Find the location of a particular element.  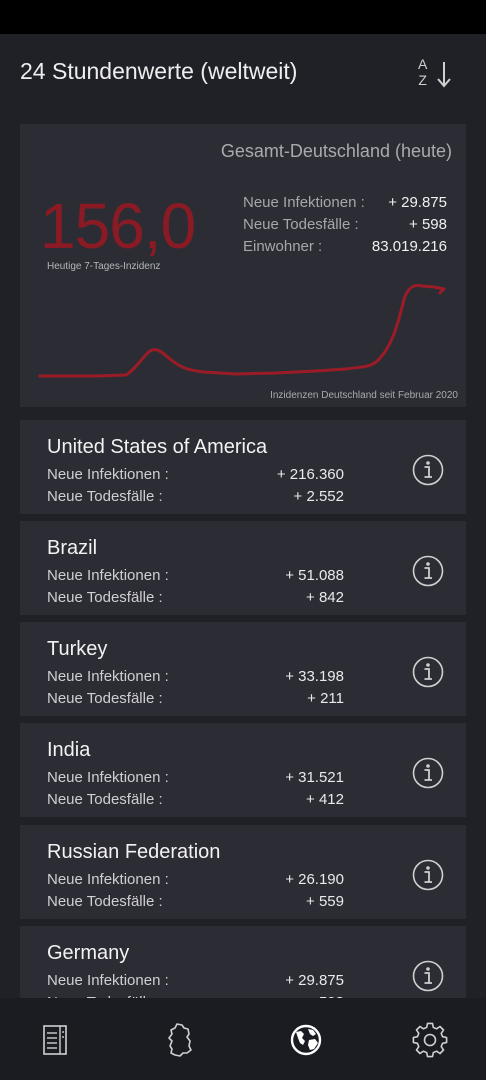

incidence-label: Heutige 7-Tages-Inzidenz is located at coordinates (104, 266).